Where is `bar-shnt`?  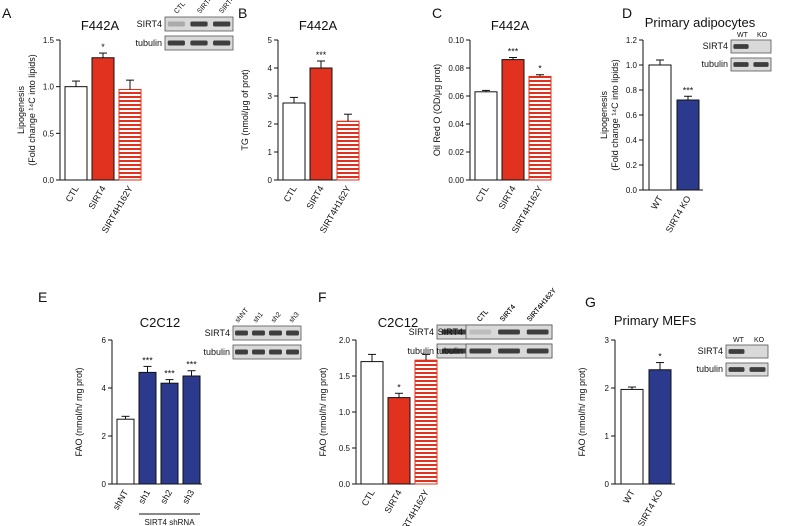 bar-shnt is located at coordinates (125, 451).